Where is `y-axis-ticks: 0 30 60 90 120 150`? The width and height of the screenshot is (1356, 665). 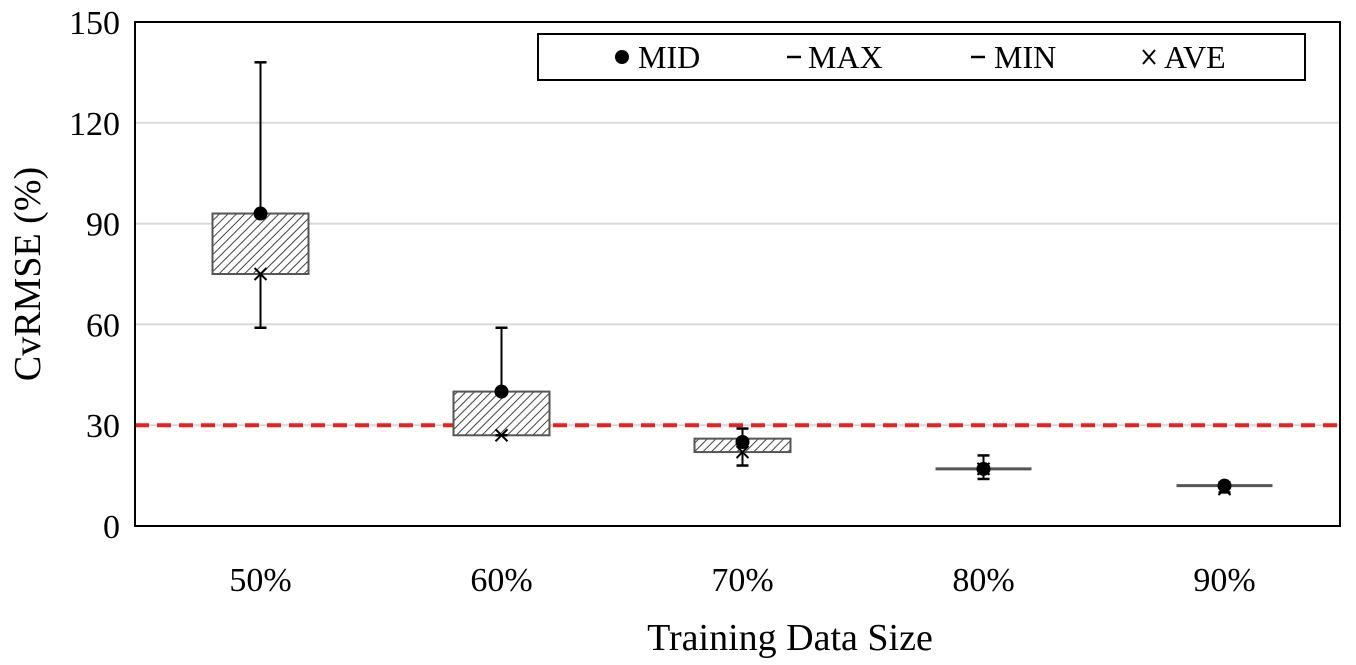
y-axis-ticks: 0 30 60 90 120 150 is located at coordinates (94, 275).